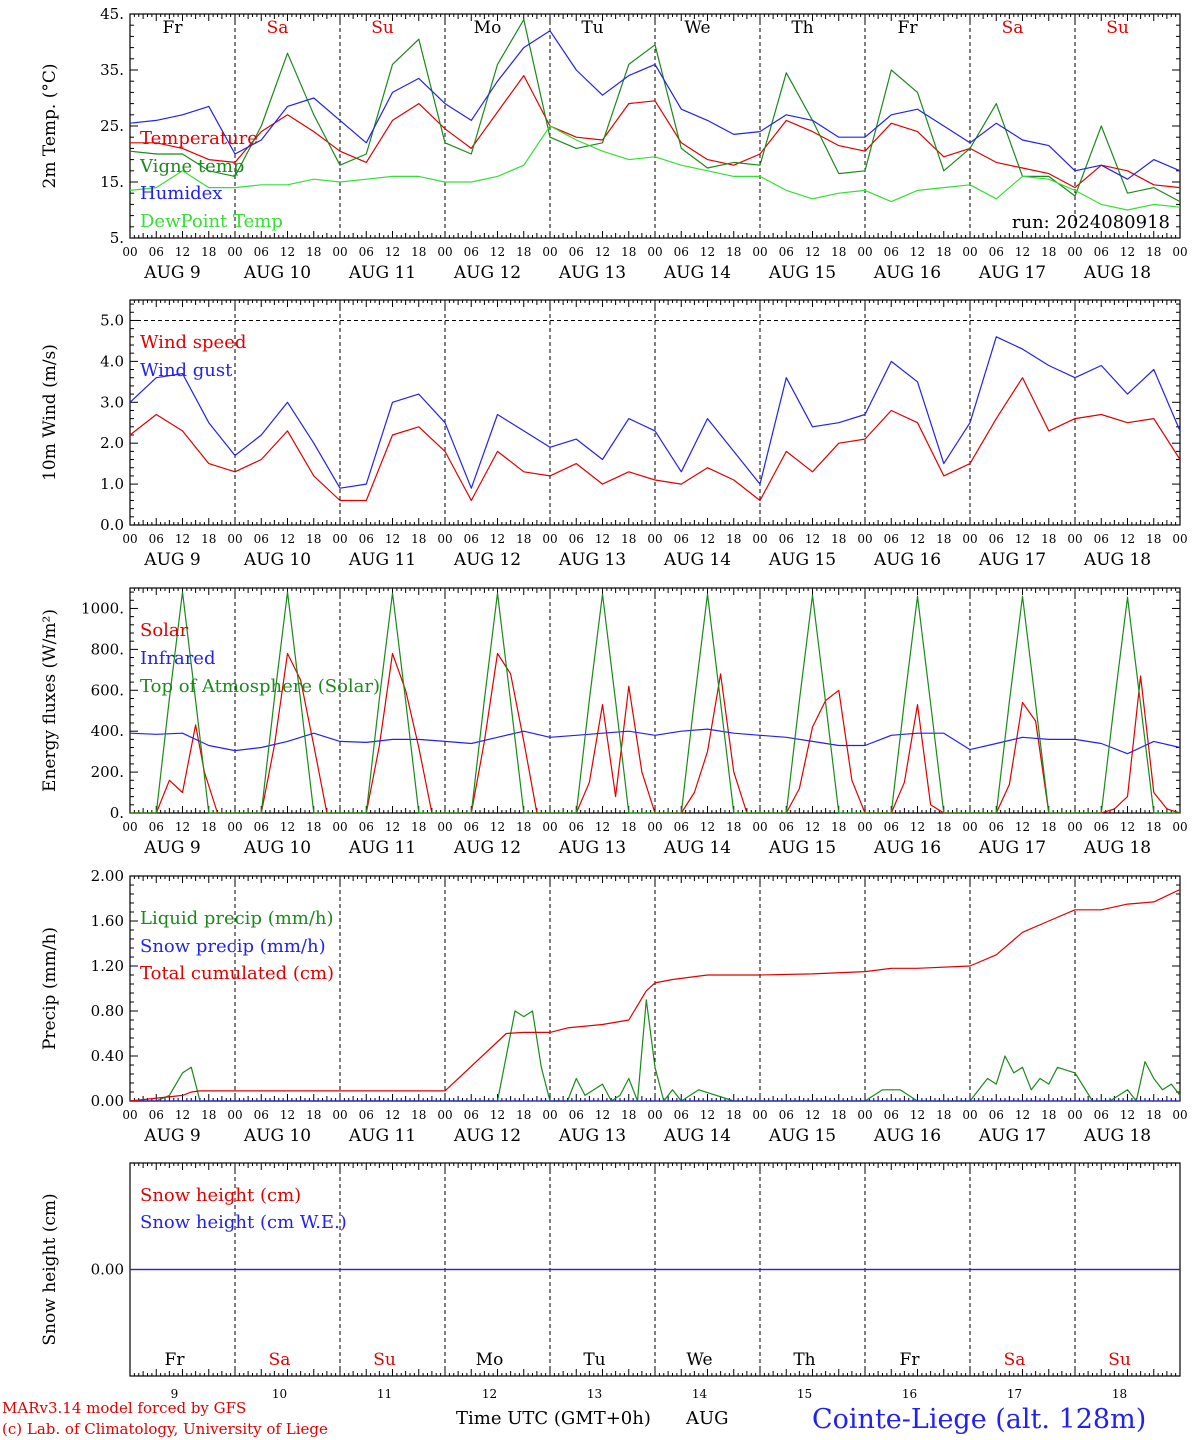 This screenshot has height=1440, width=1194. Describe the element at coordinates (107, 690) in the screenshot. I see `y-tick-label: 600.` at that location.